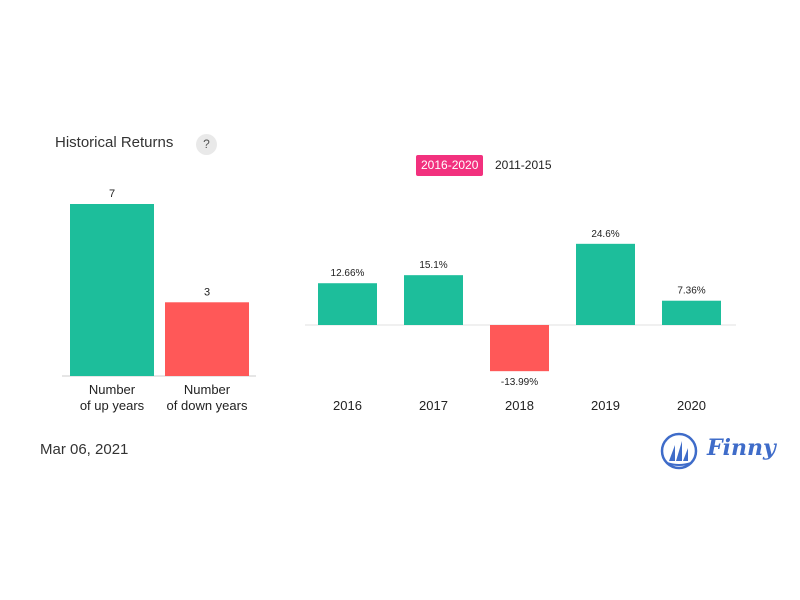 Image resolution: width=800 pixels, height=600 pixels. I want to click on tab-2016-2020: 2016-2020, so click(450, 165).